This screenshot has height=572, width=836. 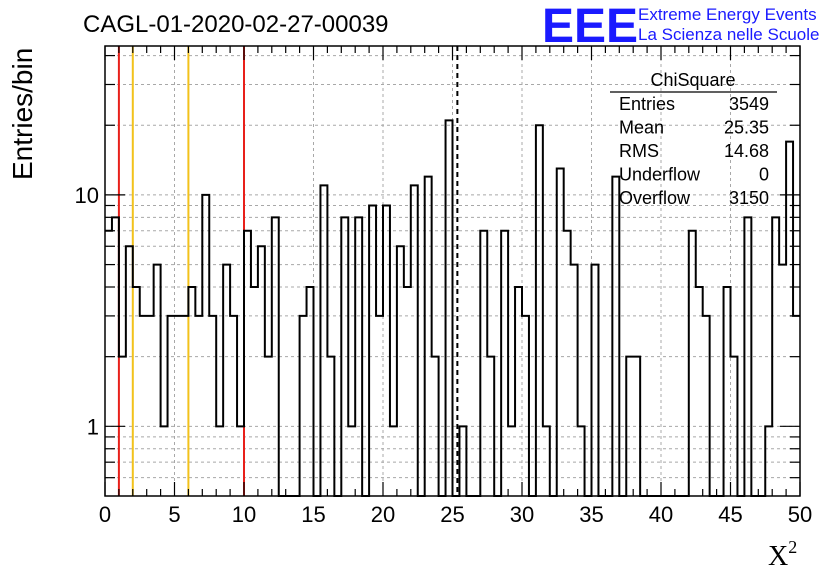 I want to click on y-axis-label: Entries/bin, so click(x=22, y=114).